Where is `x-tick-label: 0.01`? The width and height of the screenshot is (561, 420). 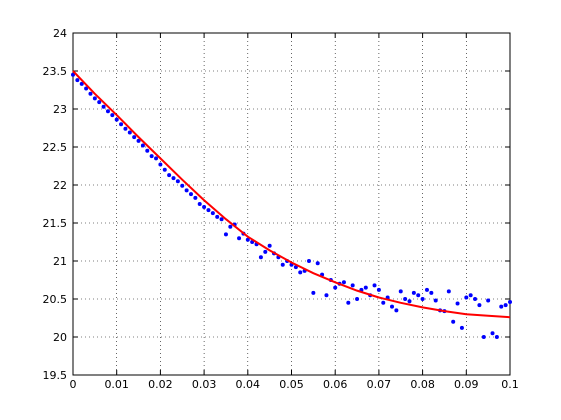 x-tick-label: 0.01 is located at coordinates (116, 384).